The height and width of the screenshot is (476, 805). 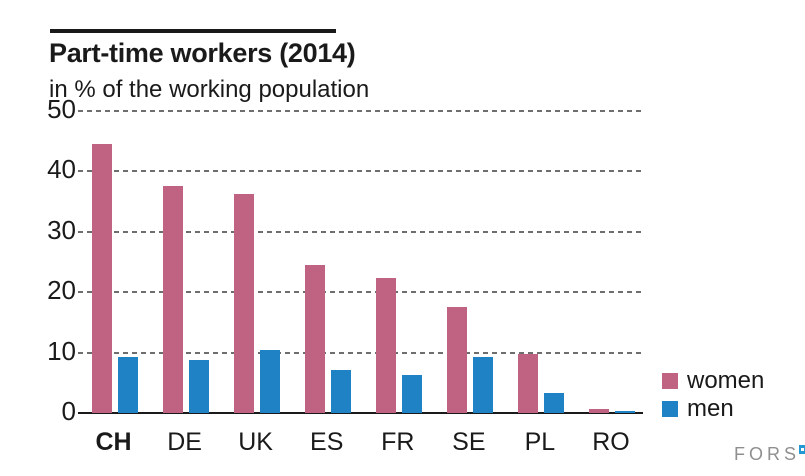 What do you see at coordinates (269, 381) in the screenshot?
I see `bar-men-uk` at bounding box center [269, 381].